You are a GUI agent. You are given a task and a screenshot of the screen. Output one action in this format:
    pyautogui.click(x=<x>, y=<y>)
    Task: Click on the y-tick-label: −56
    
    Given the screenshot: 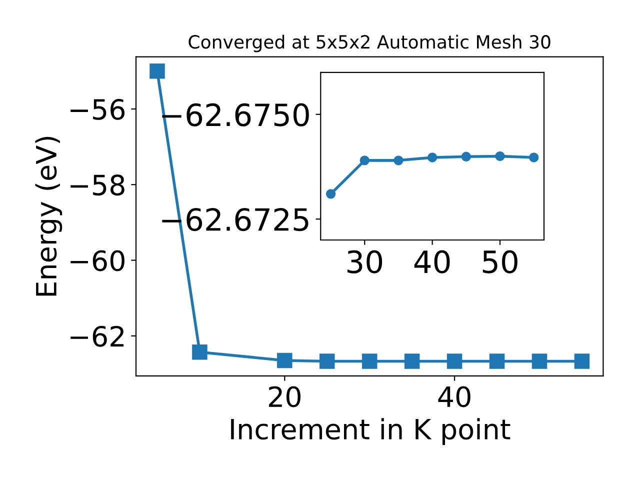 What is the action you would take?
    pyautogui.click(x=97, y=109)
    